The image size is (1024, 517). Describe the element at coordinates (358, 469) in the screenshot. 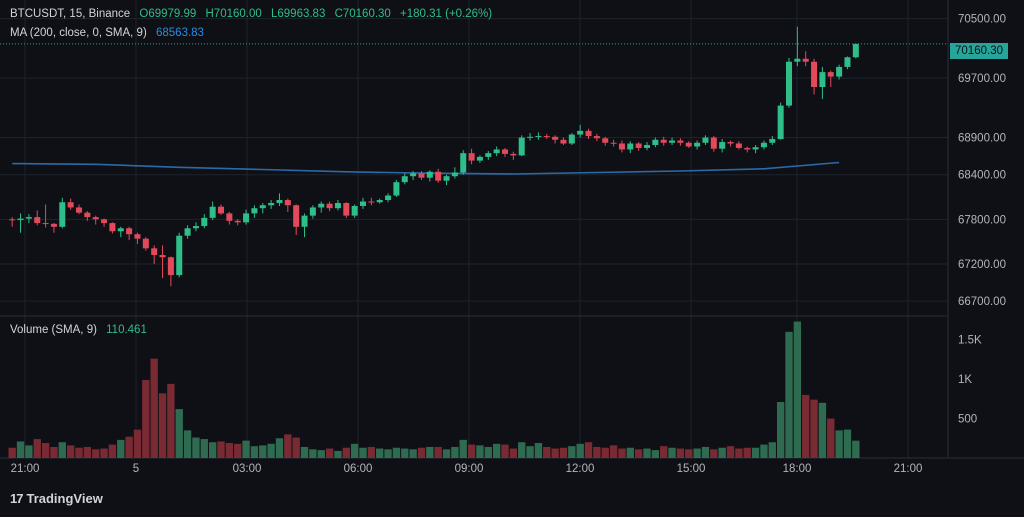

I see `time-tick-label: 06:00` at that location.